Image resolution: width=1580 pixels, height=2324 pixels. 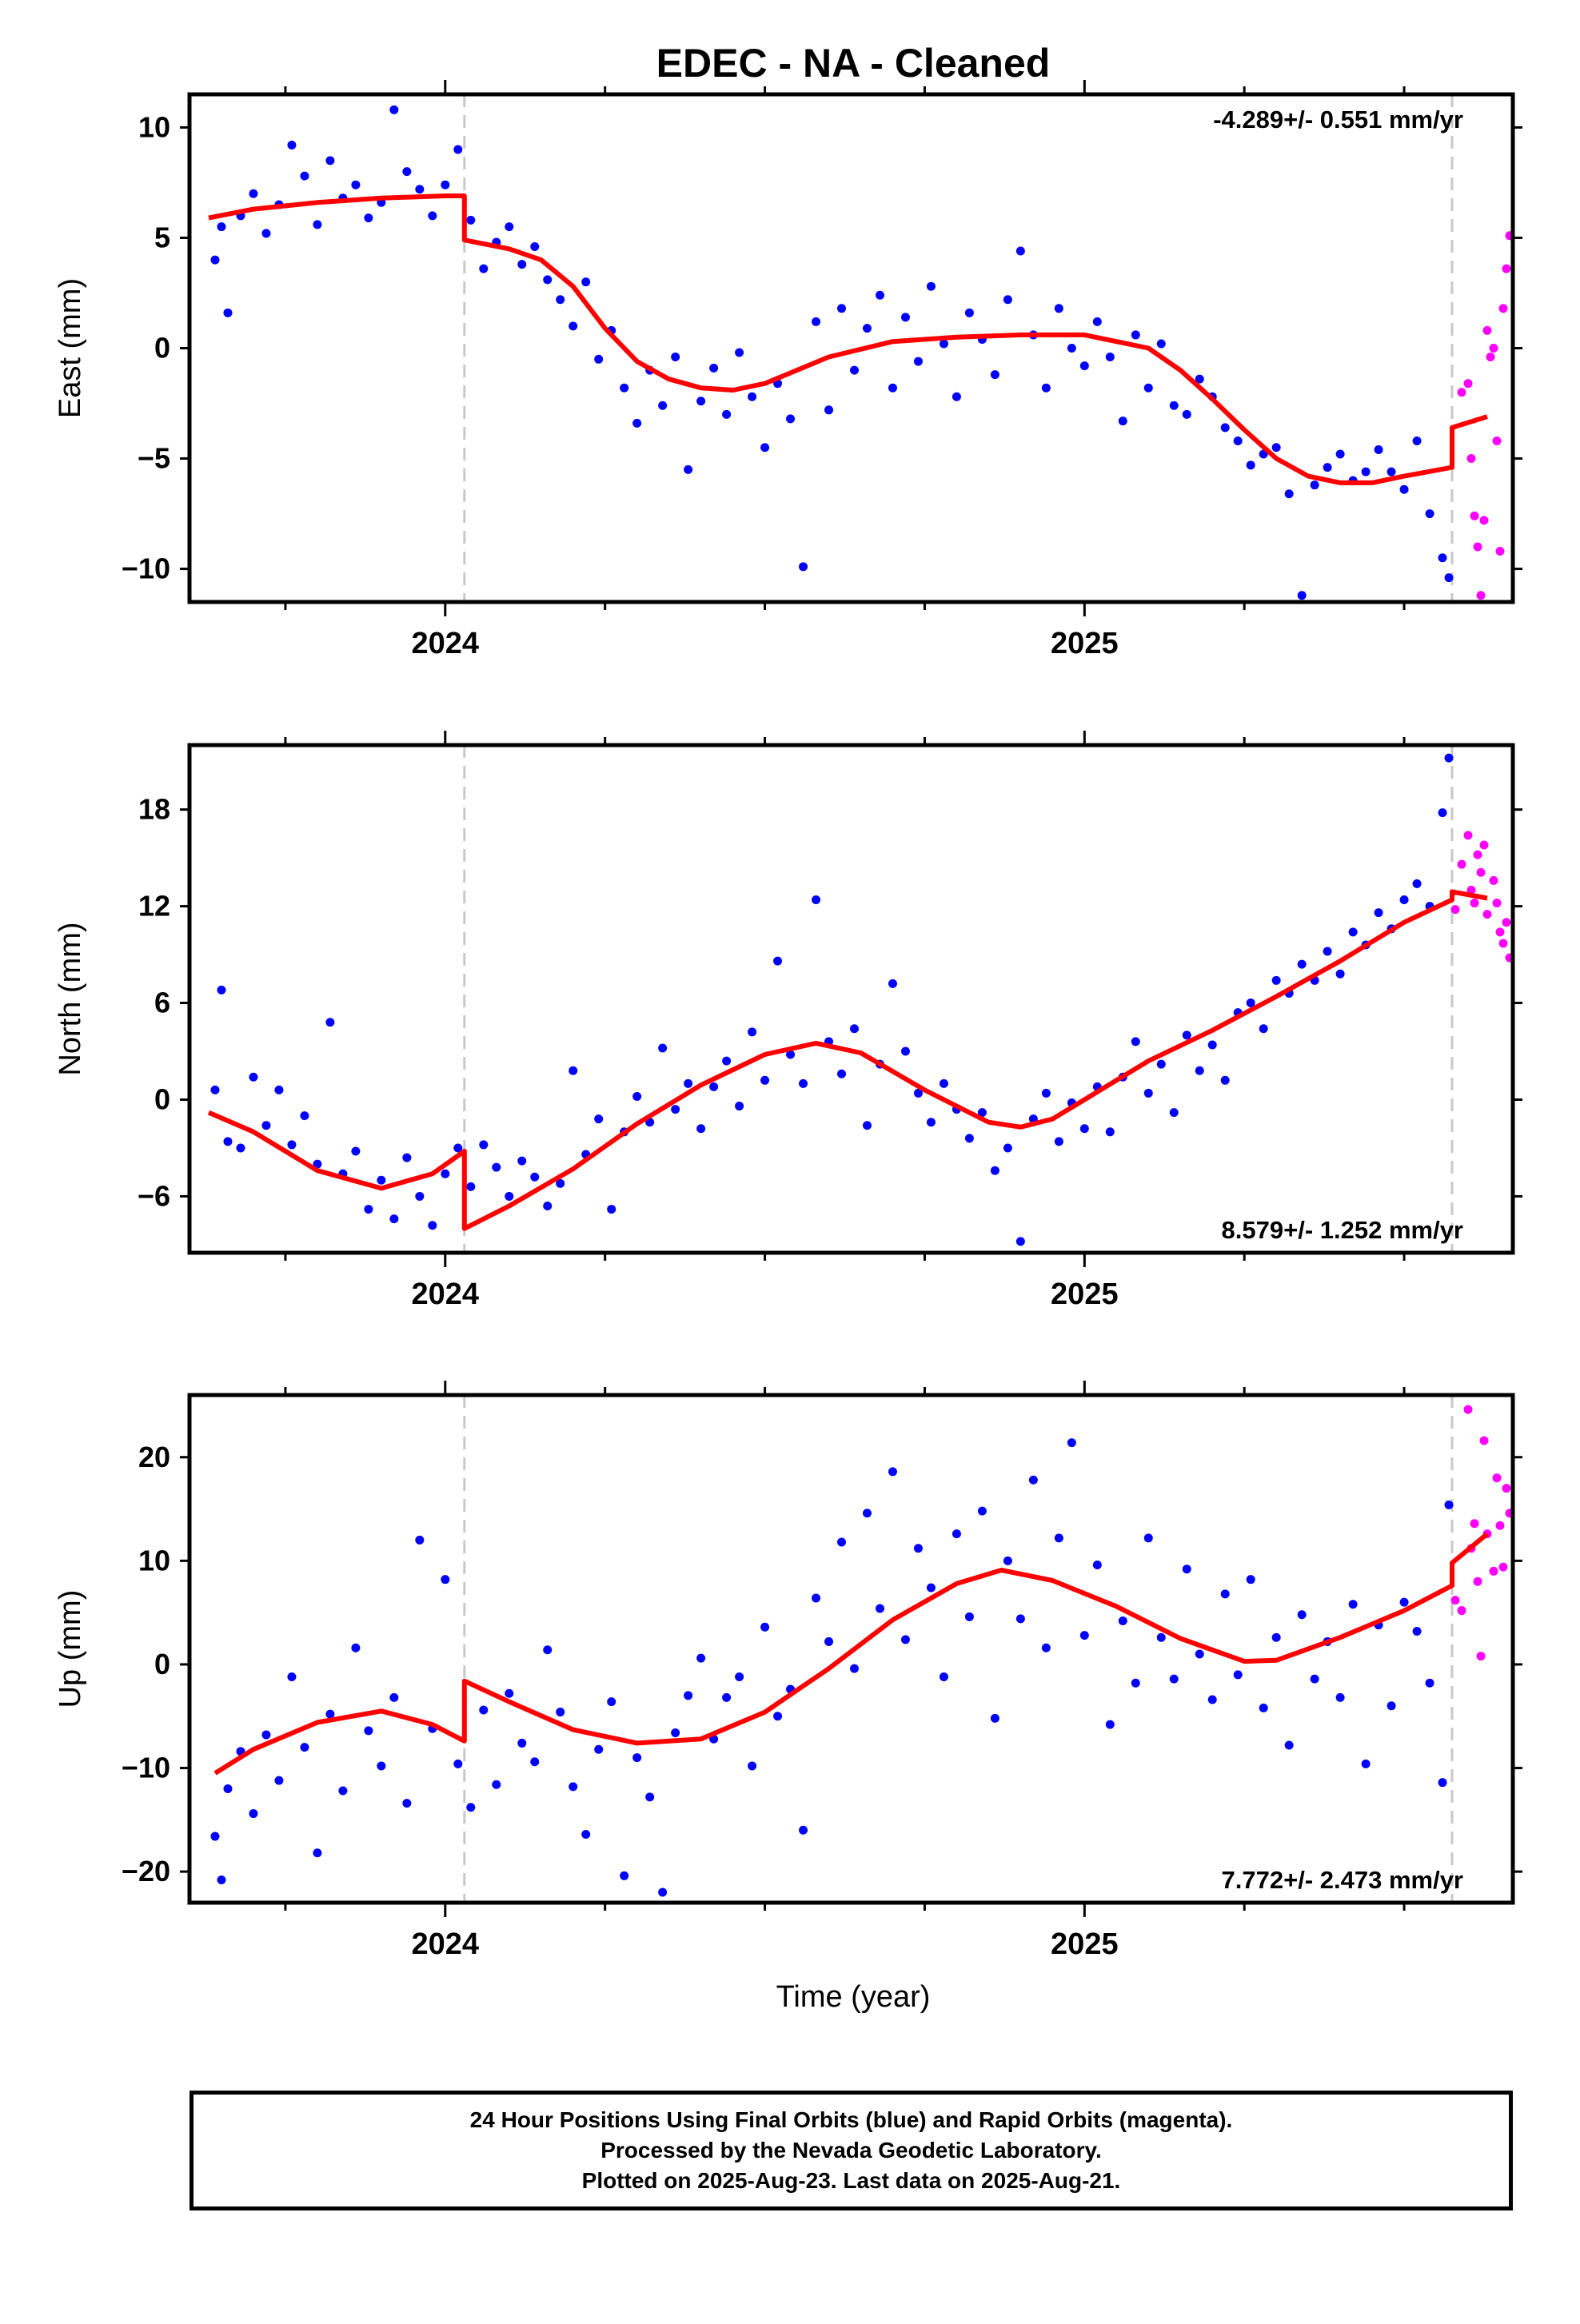 I want to click on y-tick-label: 10, so click(x=154, y=1561).